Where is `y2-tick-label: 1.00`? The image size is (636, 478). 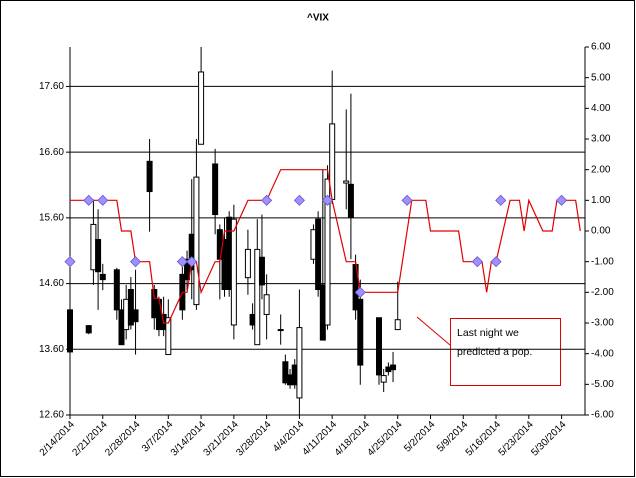 y2-tick-label: 1.00 is located at coordinates (601, 200).